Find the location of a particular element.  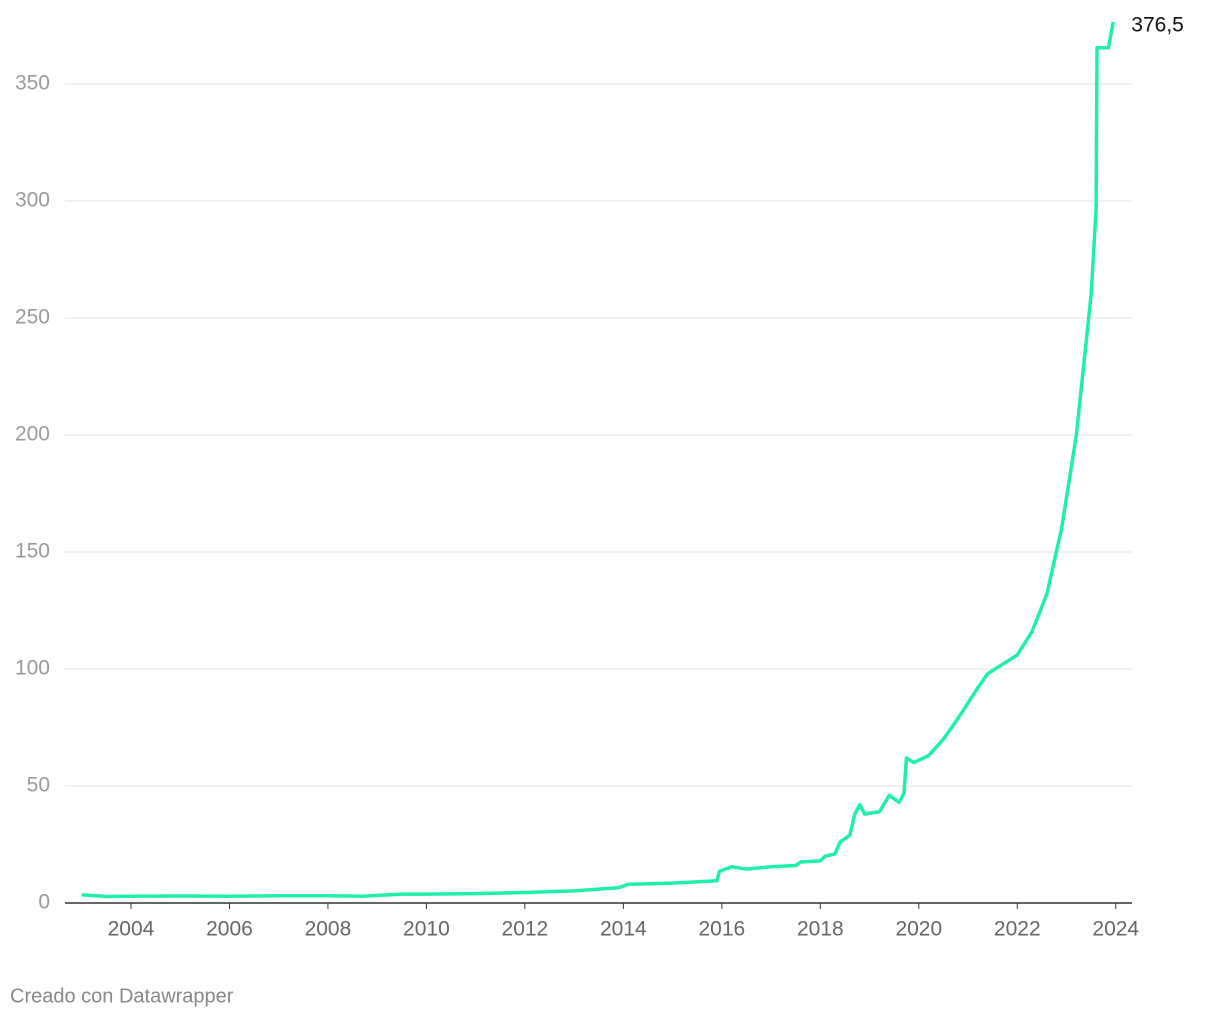

y-tick-label: 50 is located at coordinates (38, 785).